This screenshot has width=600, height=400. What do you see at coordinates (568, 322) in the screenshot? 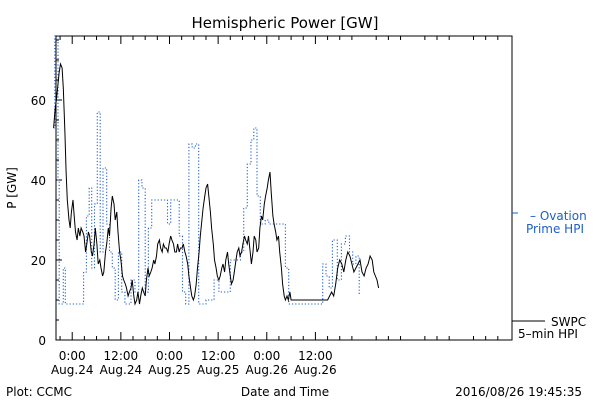
I see `legend-swpc-label: SWPC` at bounding box center [568, 322].